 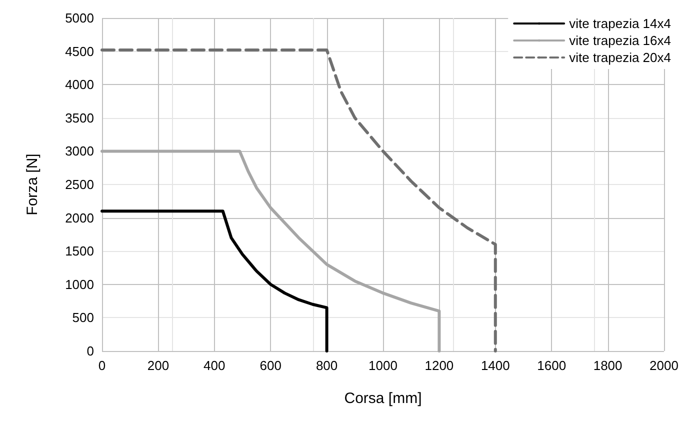 I want to click on y-tick-label: 500, so click(x=83, y=318).